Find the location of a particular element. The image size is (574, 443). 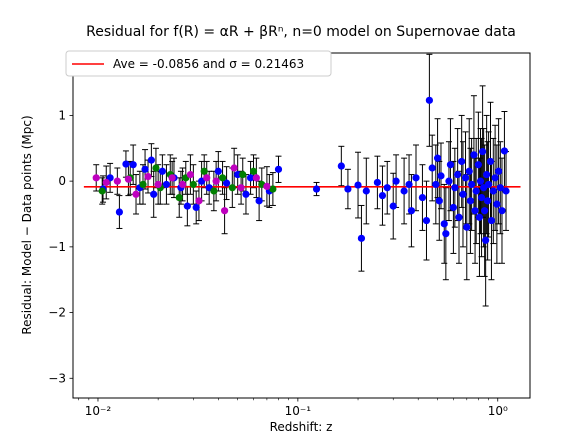

y-tick-label: −1 is located at coordinates (57, 247).